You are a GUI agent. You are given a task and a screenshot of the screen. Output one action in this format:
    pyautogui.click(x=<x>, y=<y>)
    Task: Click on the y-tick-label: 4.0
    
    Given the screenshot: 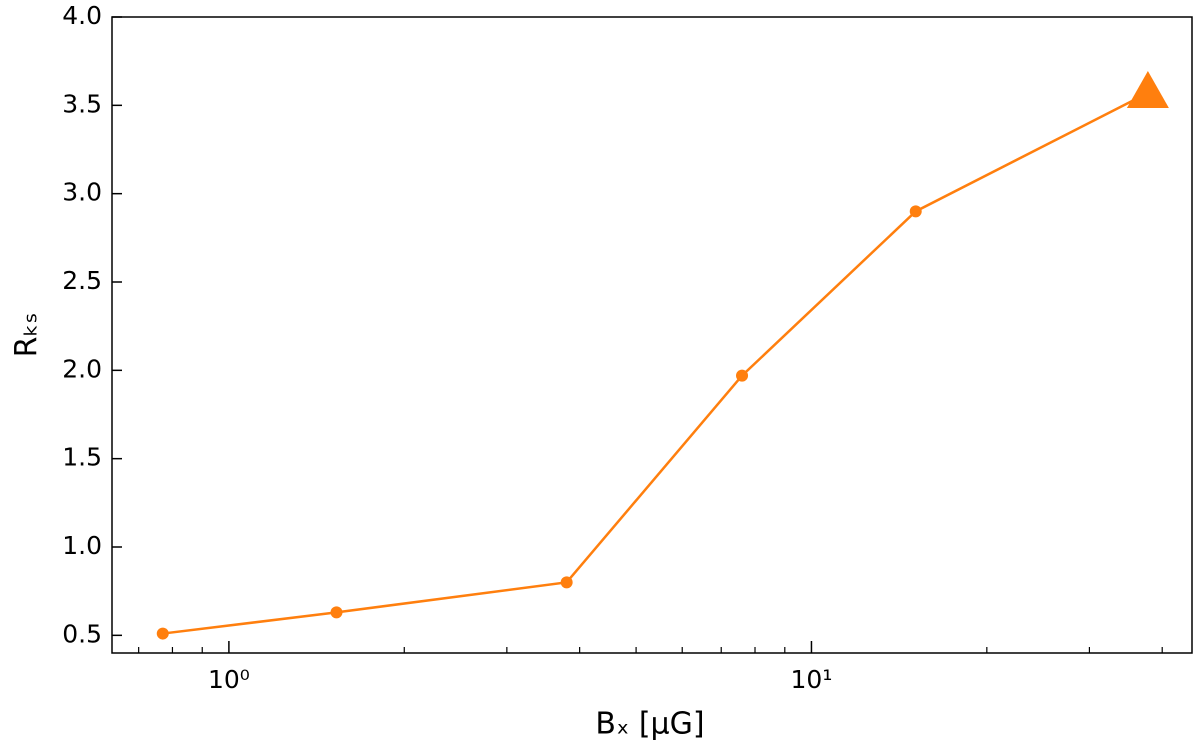 What is the action you would take?
    pyautogui.click(x=82, y=15)
    